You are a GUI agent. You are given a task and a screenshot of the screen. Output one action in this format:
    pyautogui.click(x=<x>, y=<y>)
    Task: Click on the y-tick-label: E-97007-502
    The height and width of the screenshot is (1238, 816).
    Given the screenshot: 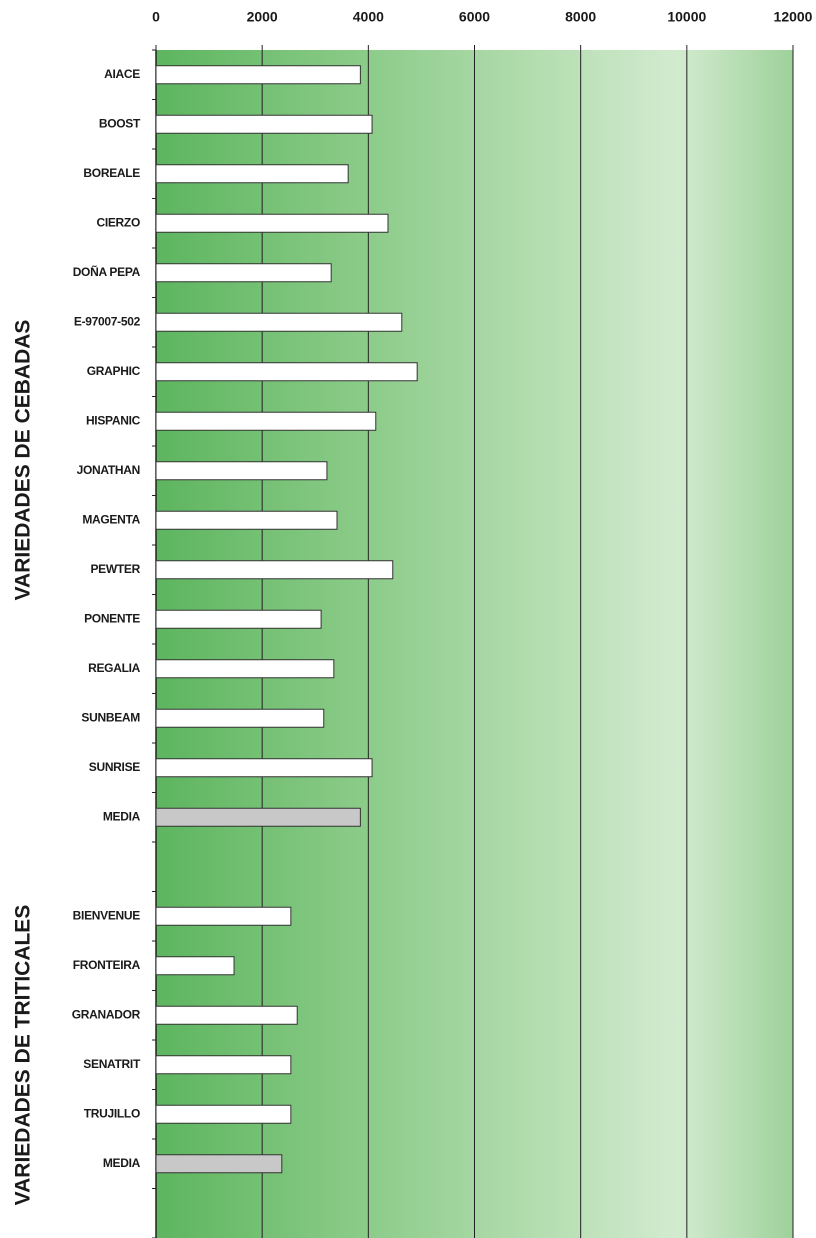 What is the action you would take?
    pyautogui.click(x=107, y=321)
    